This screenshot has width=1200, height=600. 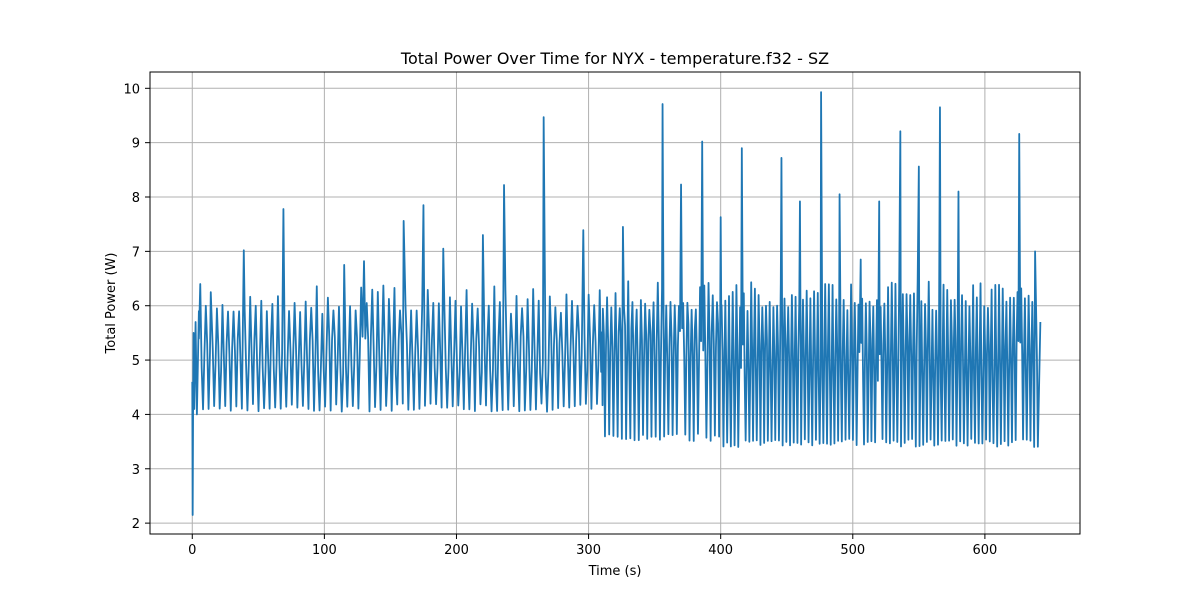 I want to click on y-axis-label: Total Power (W), so click(x=111, y=304).